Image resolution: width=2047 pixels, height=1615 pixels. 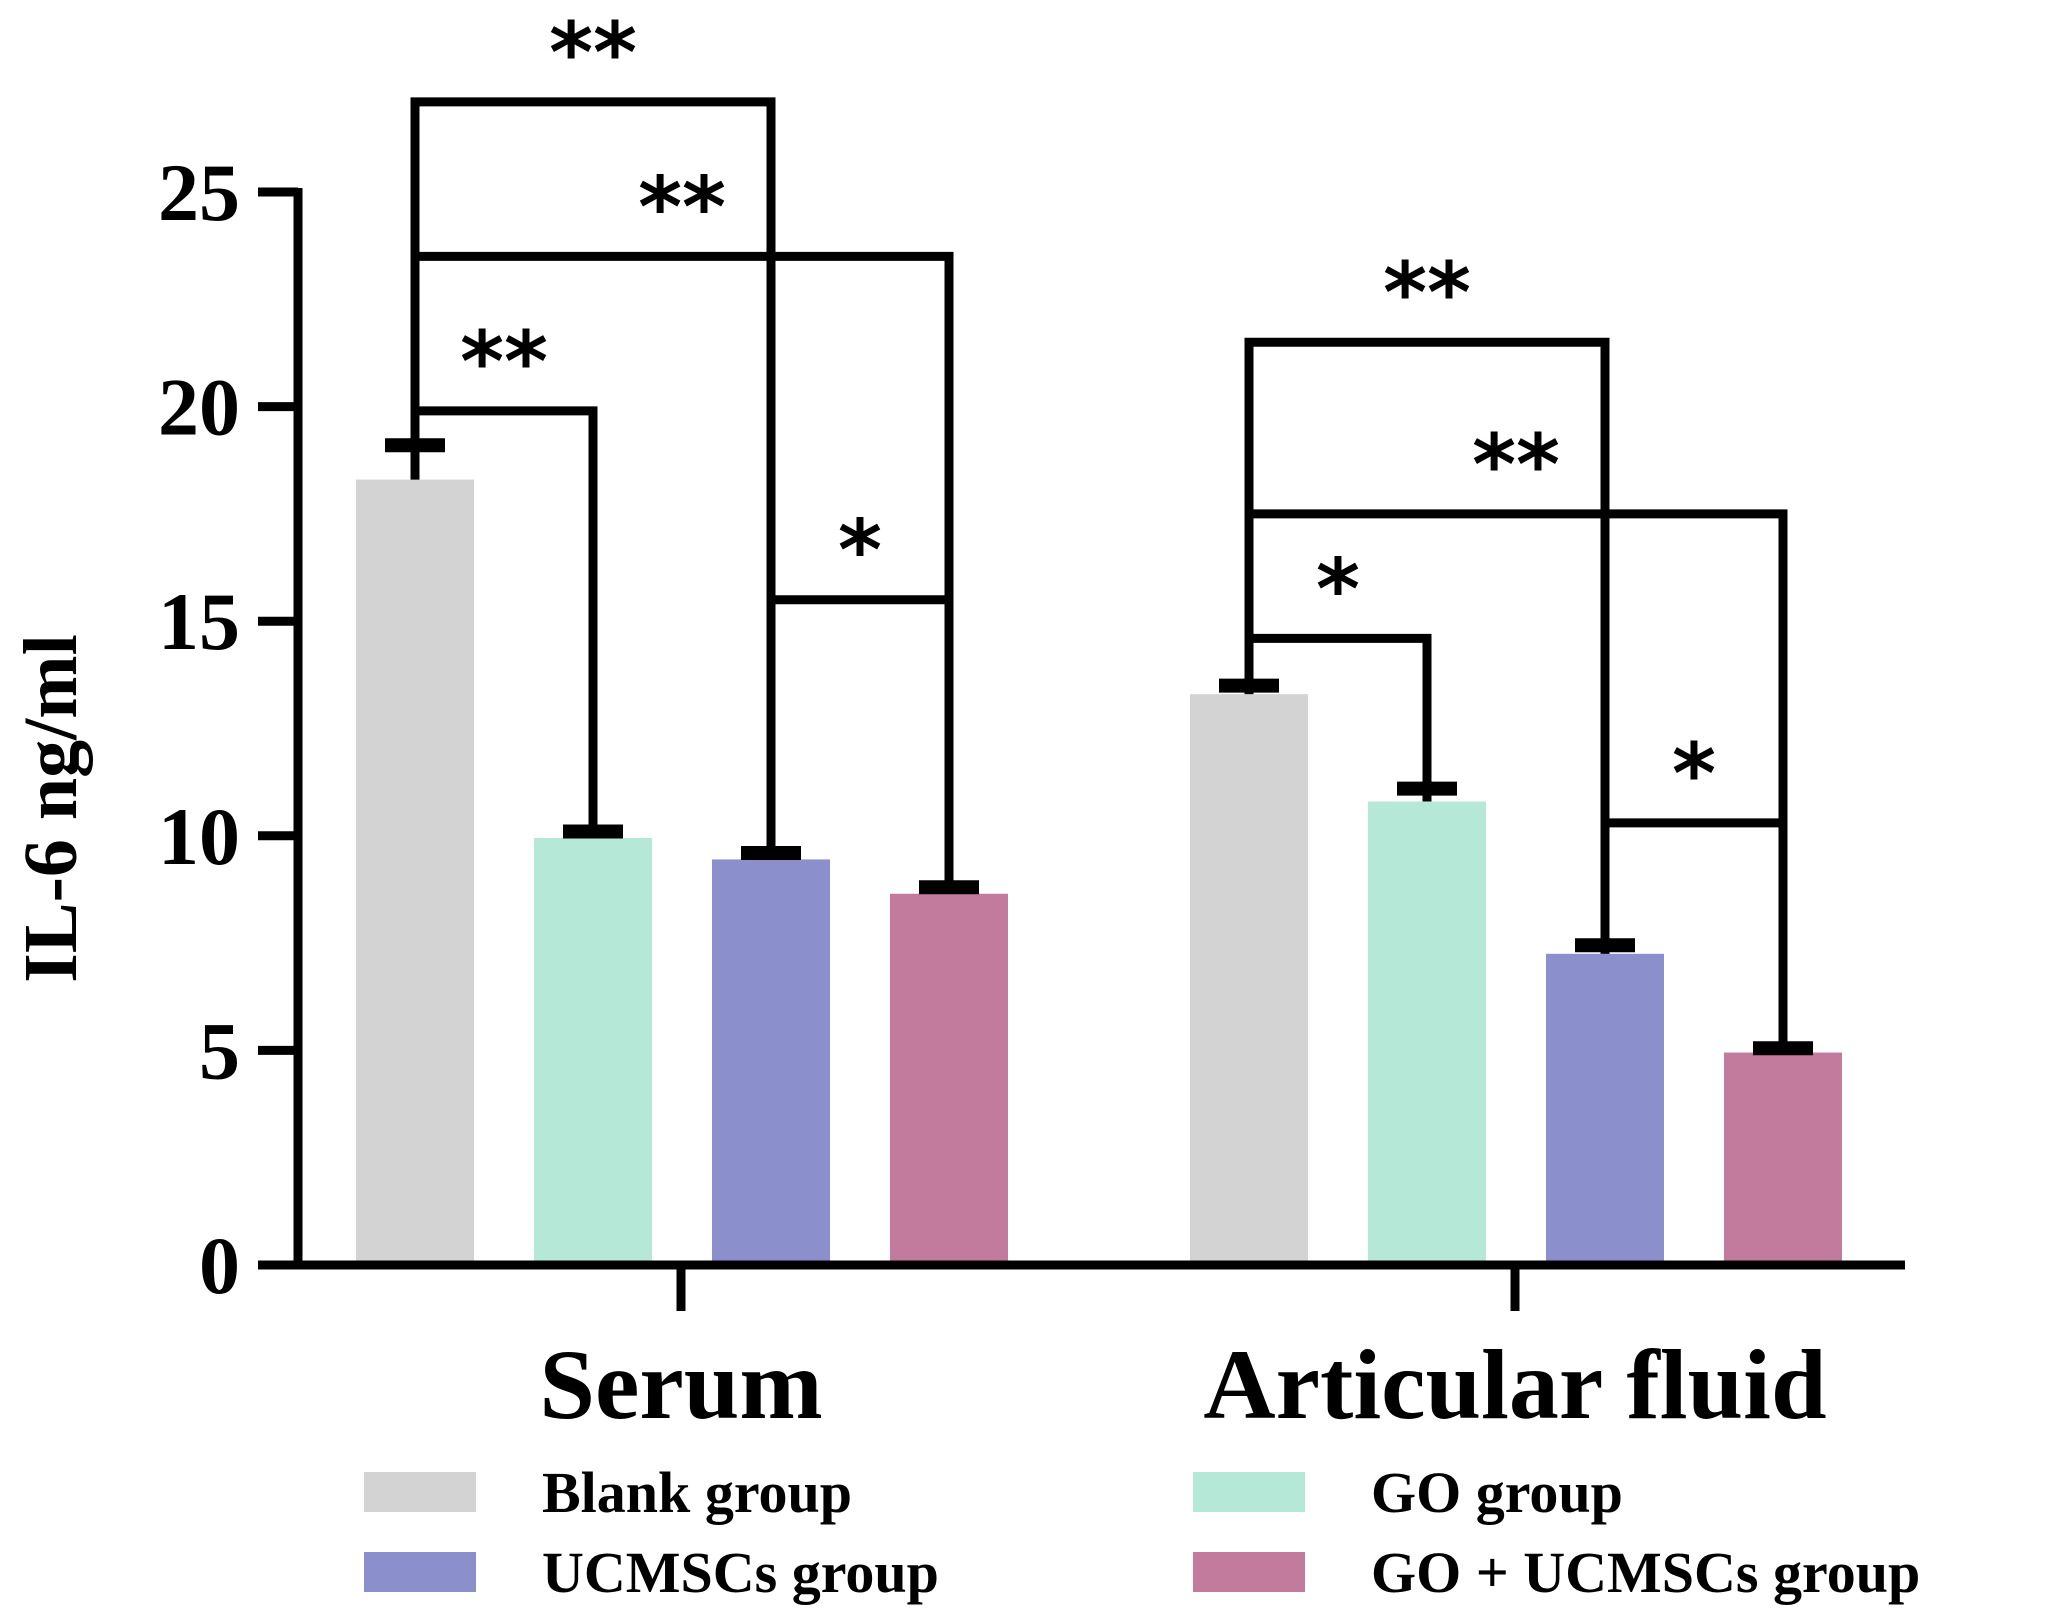 What do you see at coordinates (504, 362) in the screenshot?
I see `significance-label-0: **` at bounding box center [504, 362].